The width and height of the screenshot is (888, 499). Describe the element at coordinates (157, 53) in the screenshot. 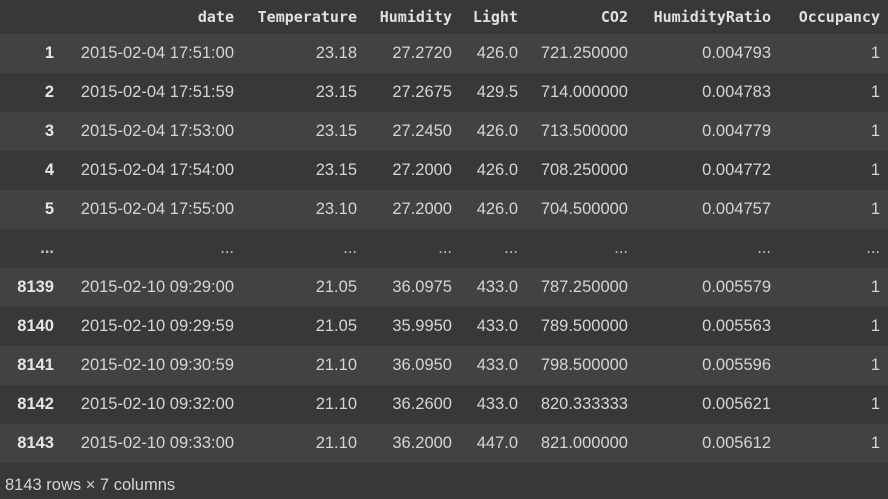

I see `cell-date: 2015-02-04 17:51:00` at that location.